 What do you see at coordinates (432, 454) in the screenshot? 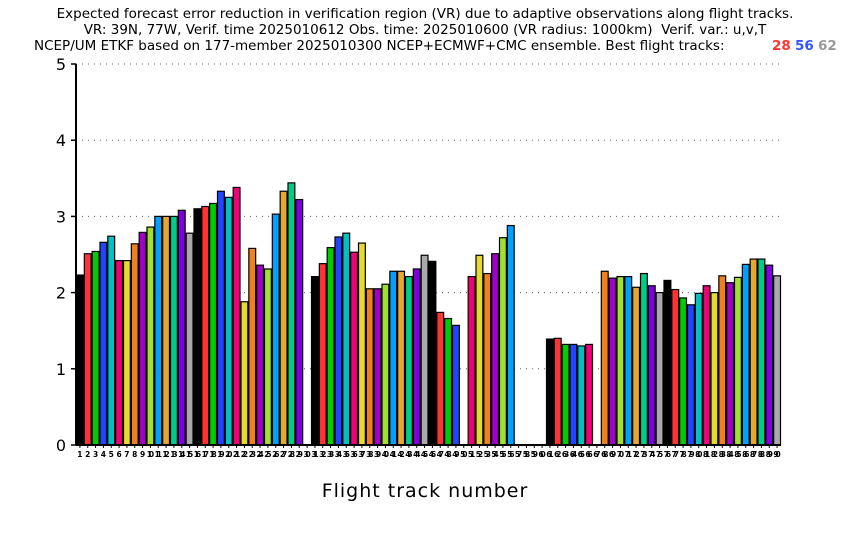
I see `x-tick-label: 46` at bounding box center [432, 454].